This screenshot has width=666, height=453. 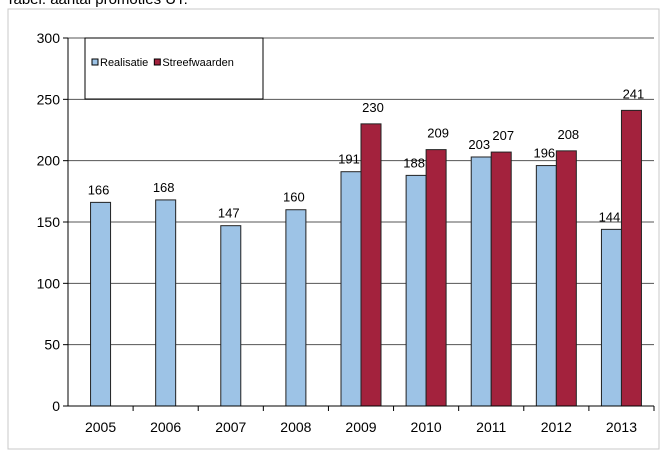 What do you see at coordinates (124, 63) in the screenshot?
I see `legend-label: Realisatie` at bounding box center [124, 63].